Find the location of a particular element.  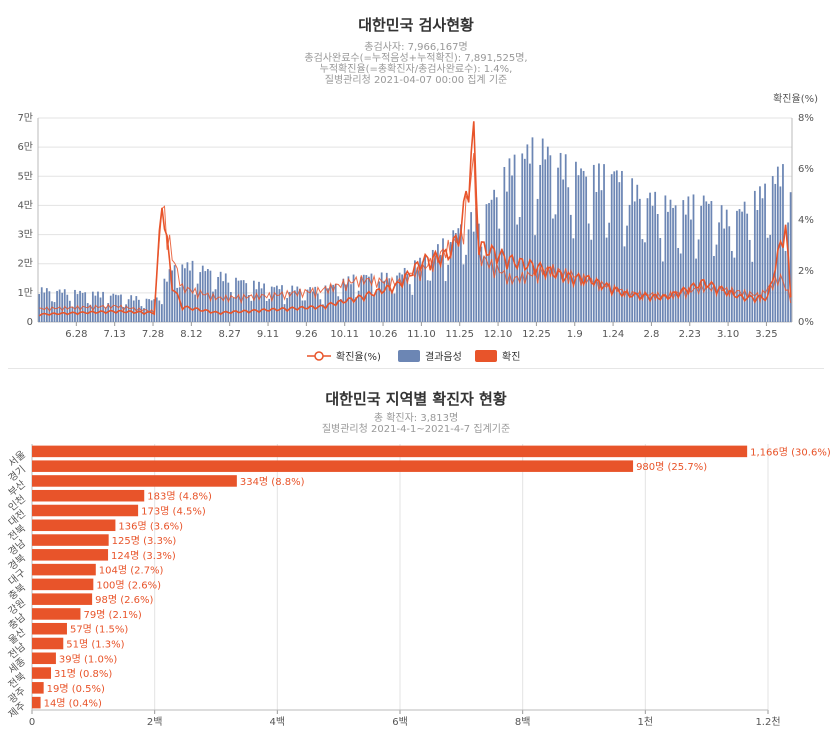

y2-tick-label: 0% is located at coordinates (806, 322).